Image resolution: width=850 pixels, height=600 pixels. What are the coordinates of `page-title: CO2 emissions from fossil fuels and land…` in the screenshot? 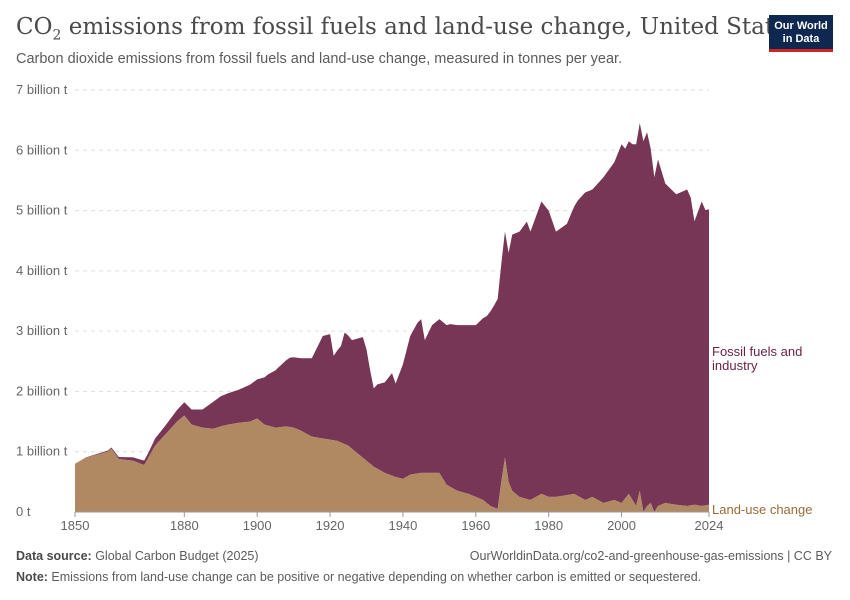 It's located at (408, 29).